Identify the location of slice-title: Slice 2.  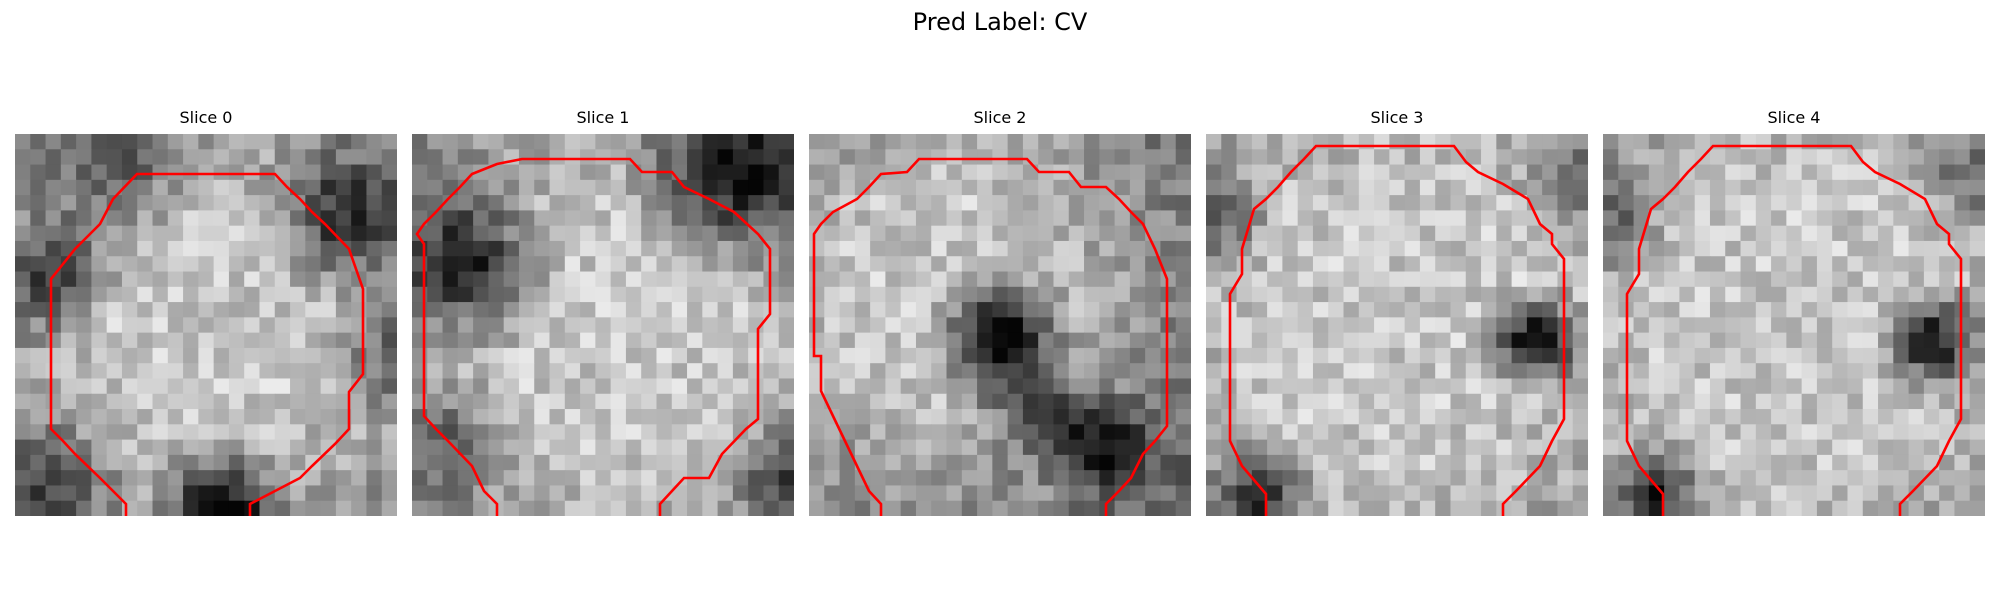
(1000, 117).